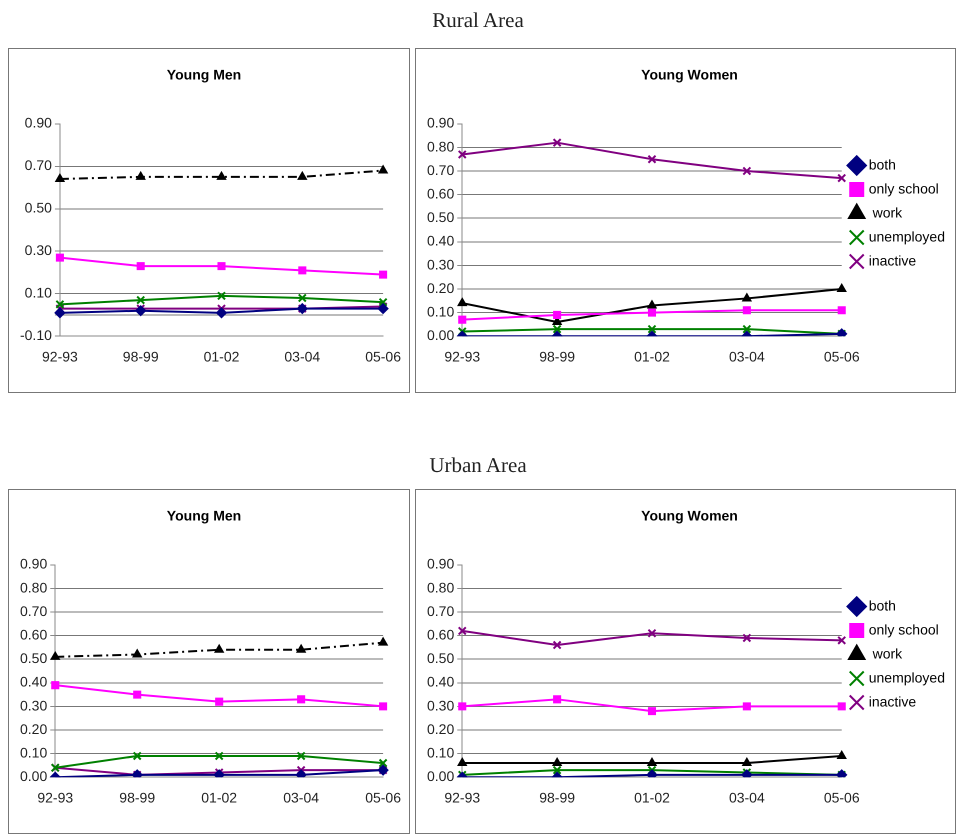 This screenshot has height=836, width=956. What do you see at coordinates (478, 20) in the screenshot?
I see `text: Rural Area` at bounding box center [478, 20].